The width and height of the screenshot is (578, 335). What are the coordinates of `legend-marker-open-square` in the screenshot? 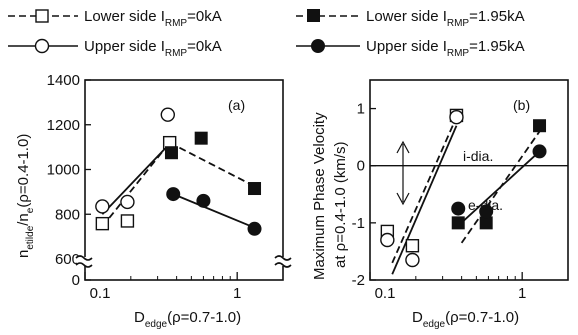 It's located at (42, 16).